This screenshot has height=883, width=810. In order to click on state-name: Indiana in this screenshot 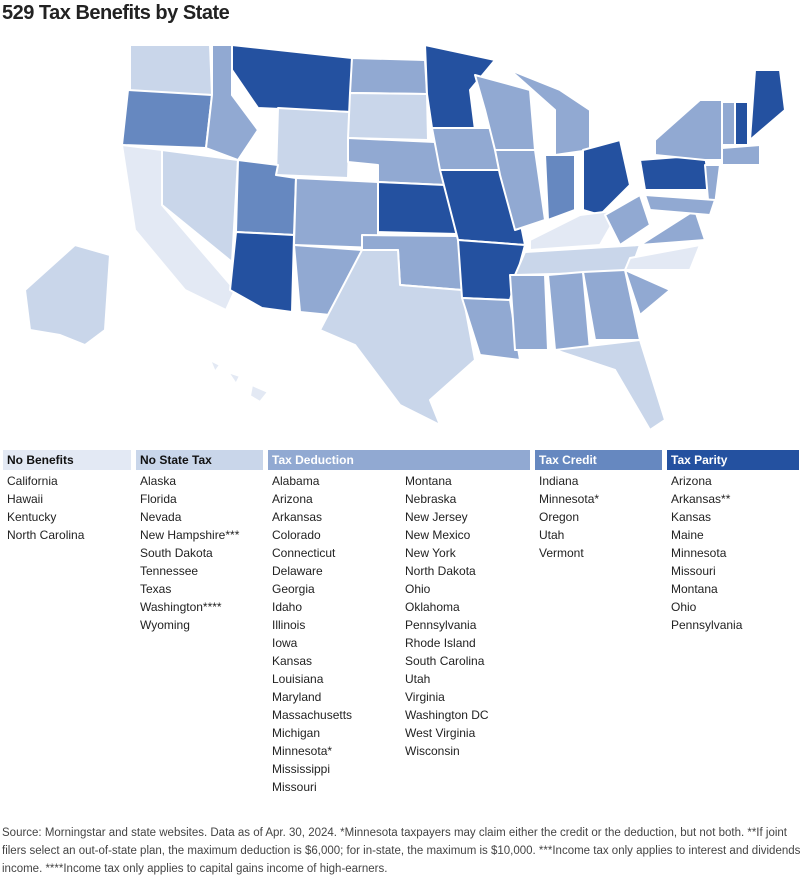, I will do `click(559, 481)`.